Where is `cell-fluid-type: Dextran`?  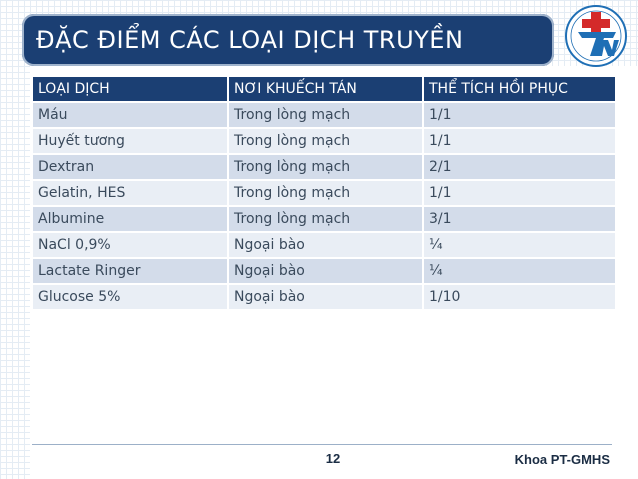
cell-fluid-type: Dextran is located at coordinates (131, 166).